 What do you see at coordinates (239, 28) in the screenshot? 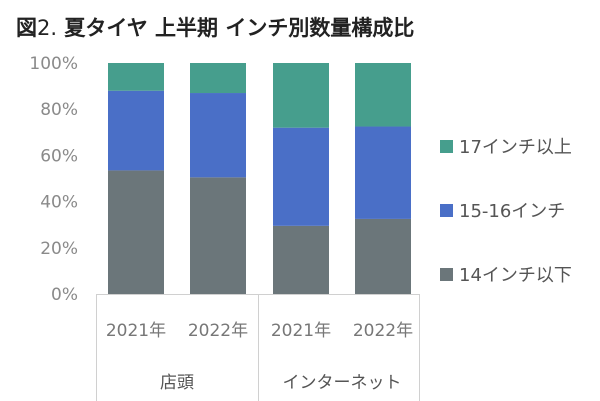
I see `title-text: 夏タイヤ 上半期 インチ別数量構成比` at bounding box center [239, 28].